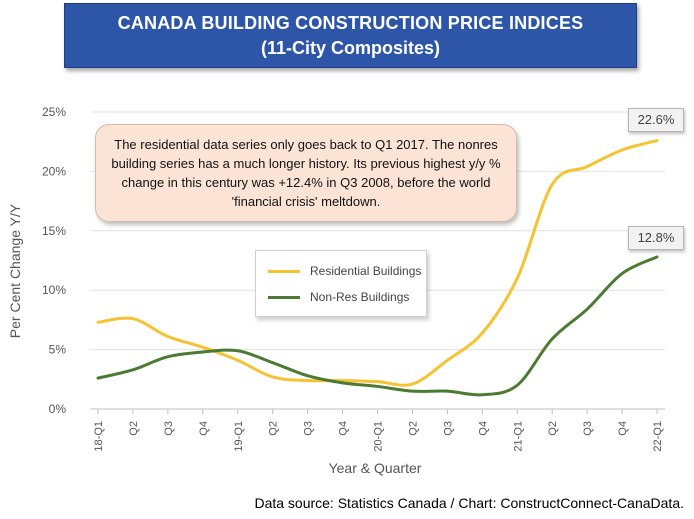 The height and width of the screenshot is (519, 694). I want to click on callout-residential-last: 22.6%, so click(656, 120).